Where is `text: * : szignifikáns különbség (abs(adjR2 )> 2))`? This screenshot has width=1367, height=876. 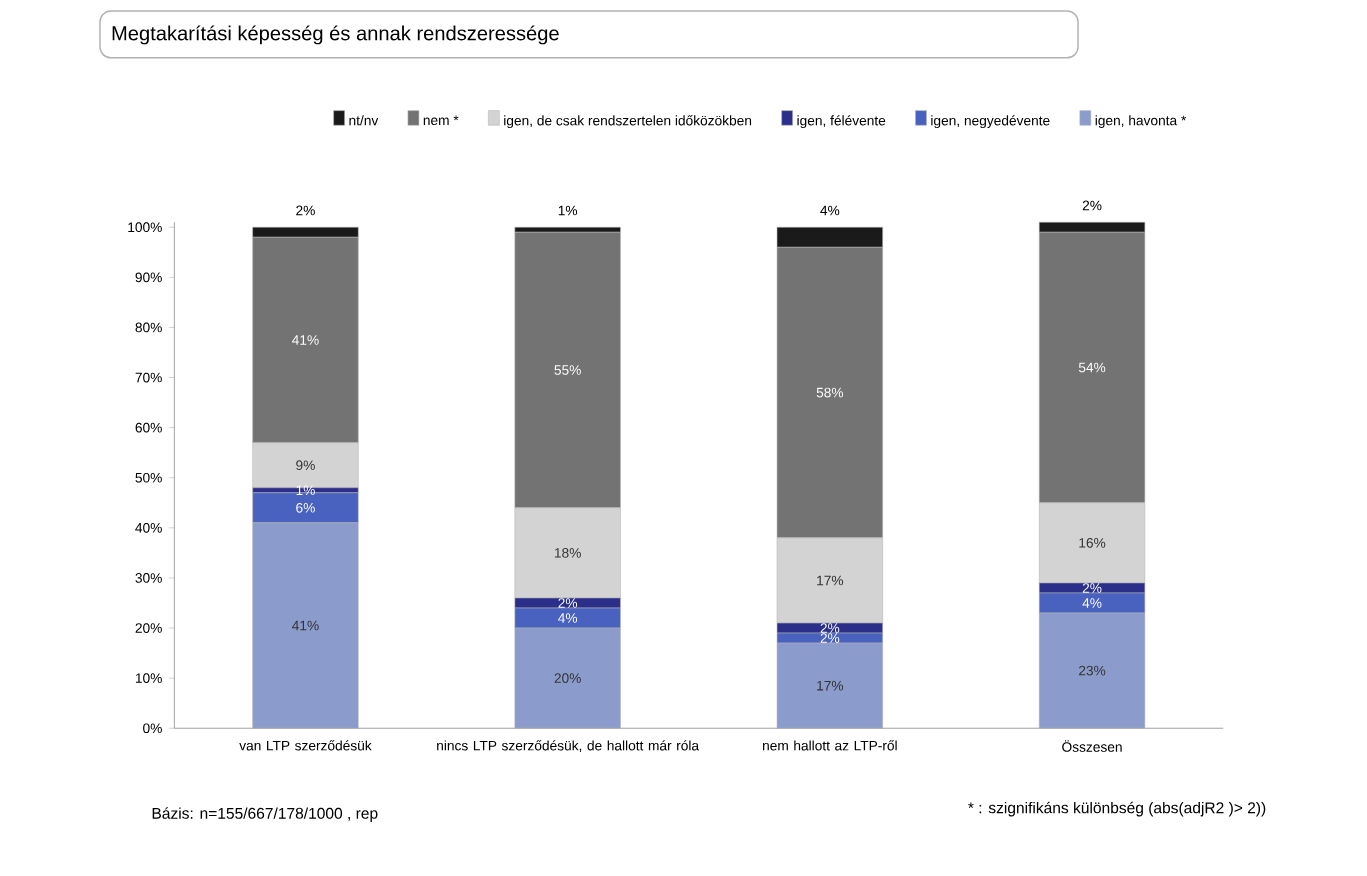 text: * : szignifikáns különbség (abs(adjR2 )> 2)) is located at coordinates (1117, 809).